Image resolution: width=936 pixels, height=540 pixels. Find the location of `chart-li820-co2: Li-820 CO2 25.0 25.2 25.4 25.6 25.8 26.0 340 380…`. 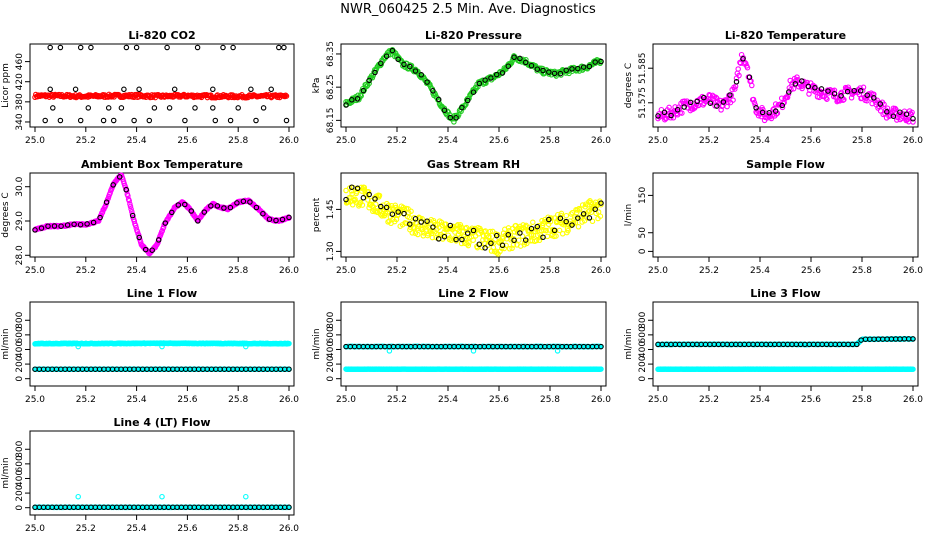

chart-li820-co2: Li-820 CO2 25.0 25.2 25.4 25.6 25.8 26.0 340 380… is located at coordinates (150, 87).